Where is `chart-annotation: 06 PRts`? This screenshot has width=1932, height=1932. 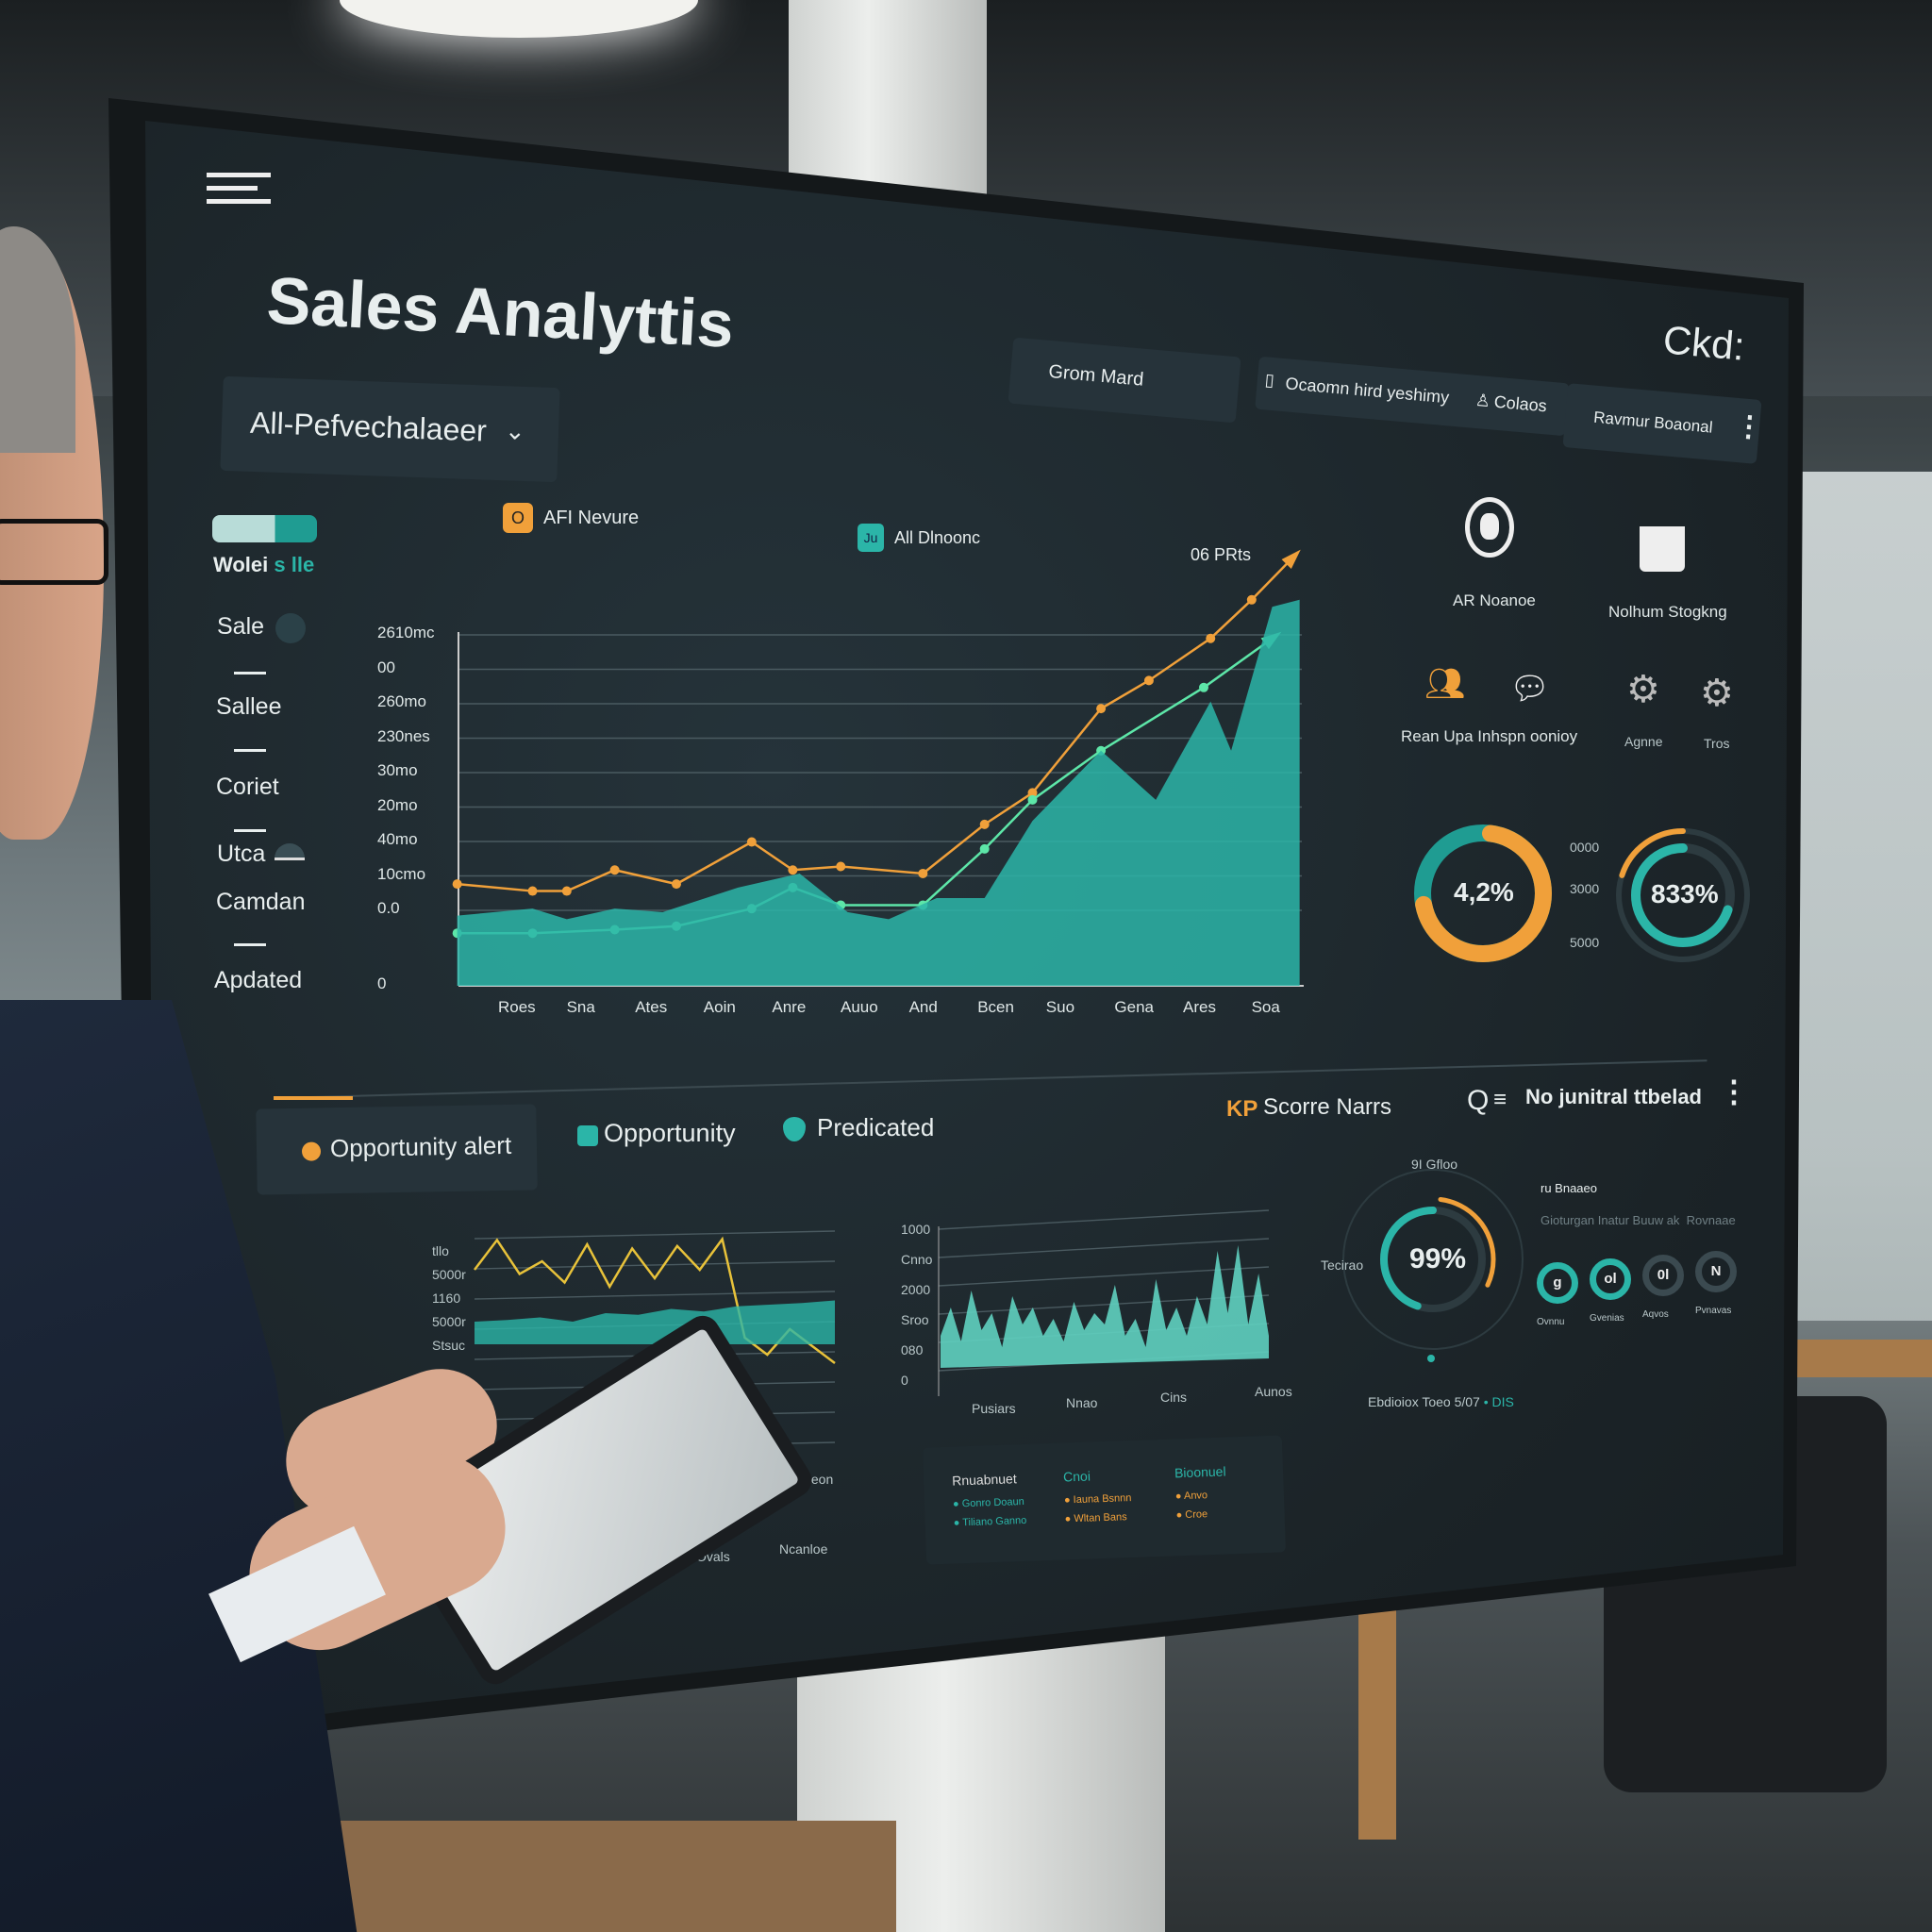 chart-annotation: 06 PRts is located at coordinates (1221, 555).